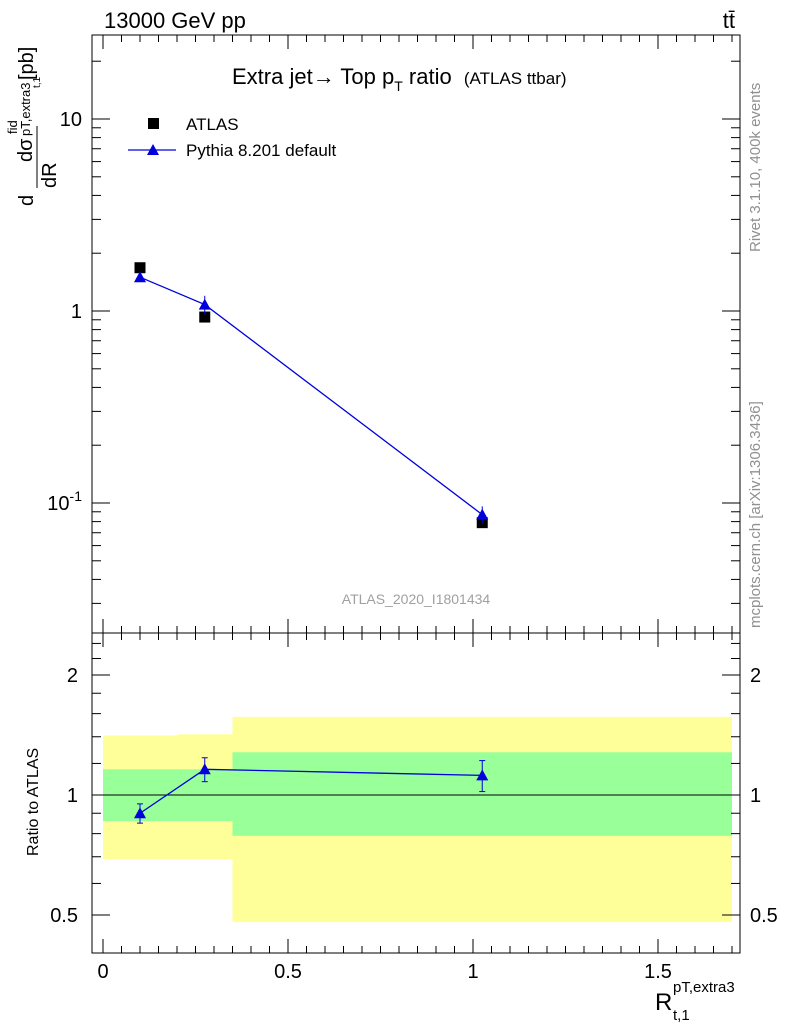 This screenshot has width=786, height=1024. I want to click on header-left-label: 13000 GeV pp, so click(175, 20).